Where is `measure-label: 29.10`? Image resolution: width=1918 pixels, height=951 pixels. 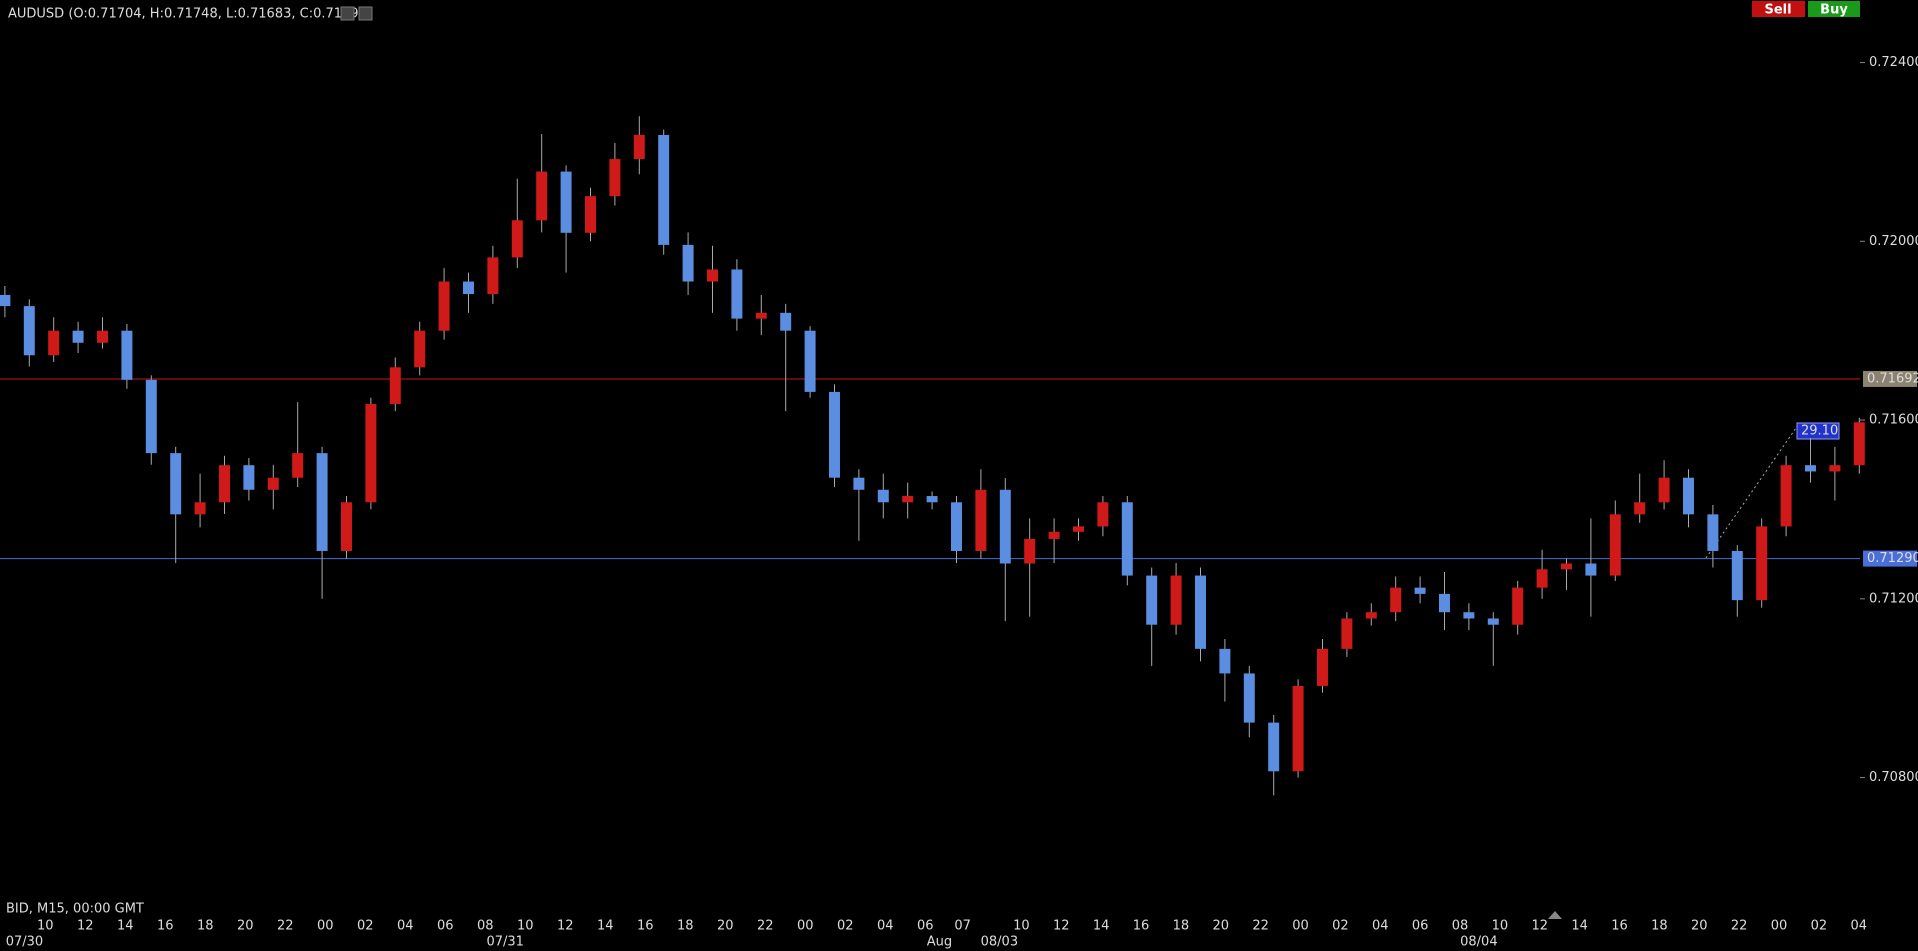
measure-label: 29.10 is located at coordinates (1819, 431).